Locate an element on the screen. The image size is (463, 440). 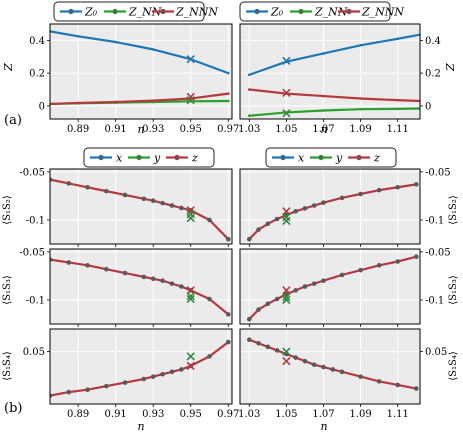
y-tick-label: 0.2 is located at coordinates (37, 74).